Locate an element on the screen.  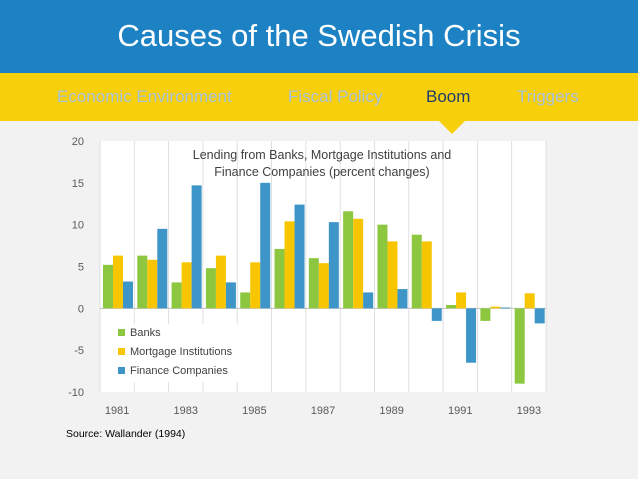
slide-title: Causes of the Swedish Crisis is located at coordinates (319, 35).